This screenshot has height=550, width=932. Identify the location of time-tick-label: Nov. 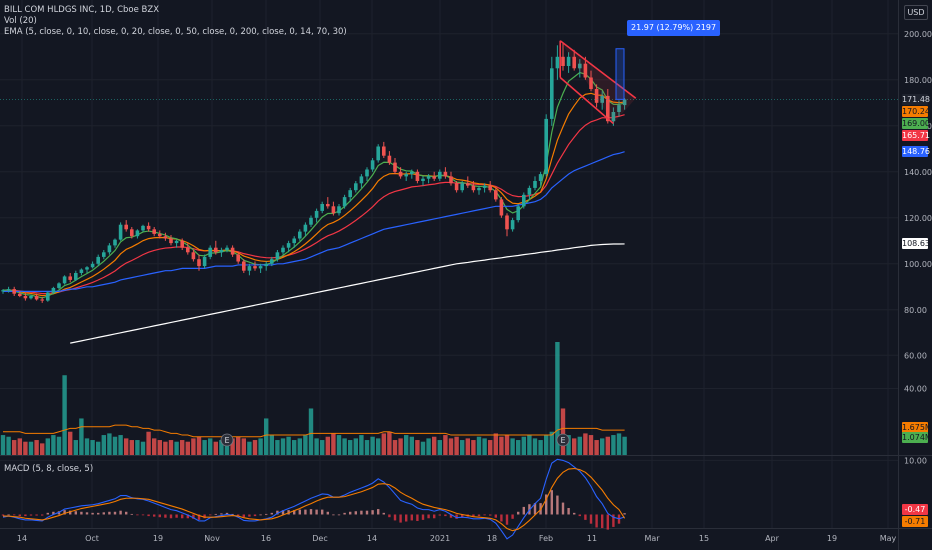
(212, 538).